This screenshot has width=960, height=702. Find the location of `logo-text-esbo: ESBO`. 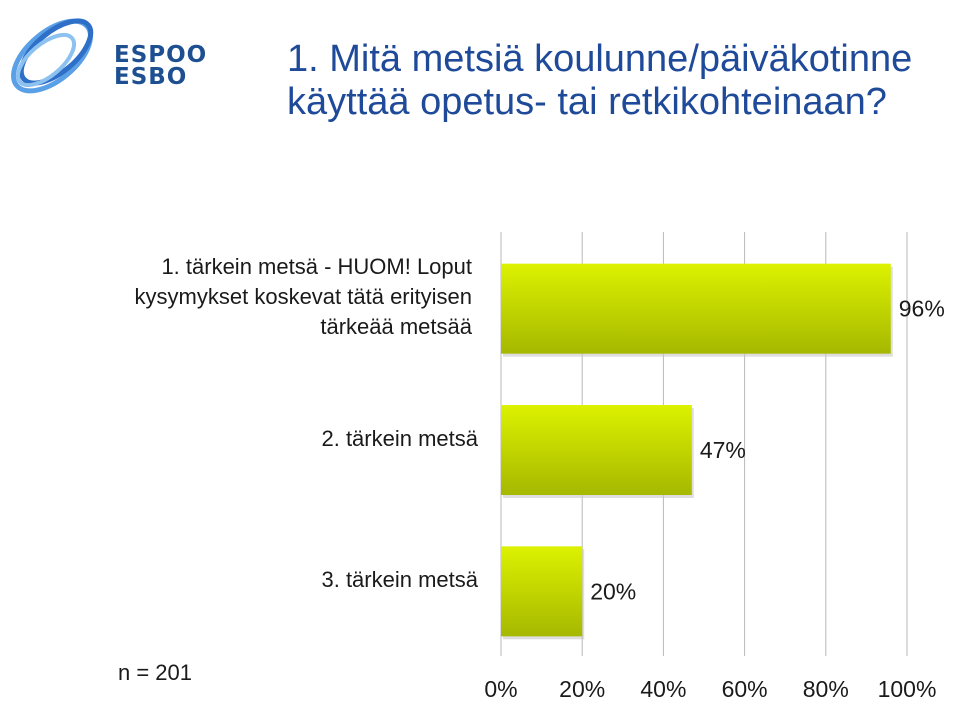

logo-text-esbo: ESBO is located at coordinates (151, 77).